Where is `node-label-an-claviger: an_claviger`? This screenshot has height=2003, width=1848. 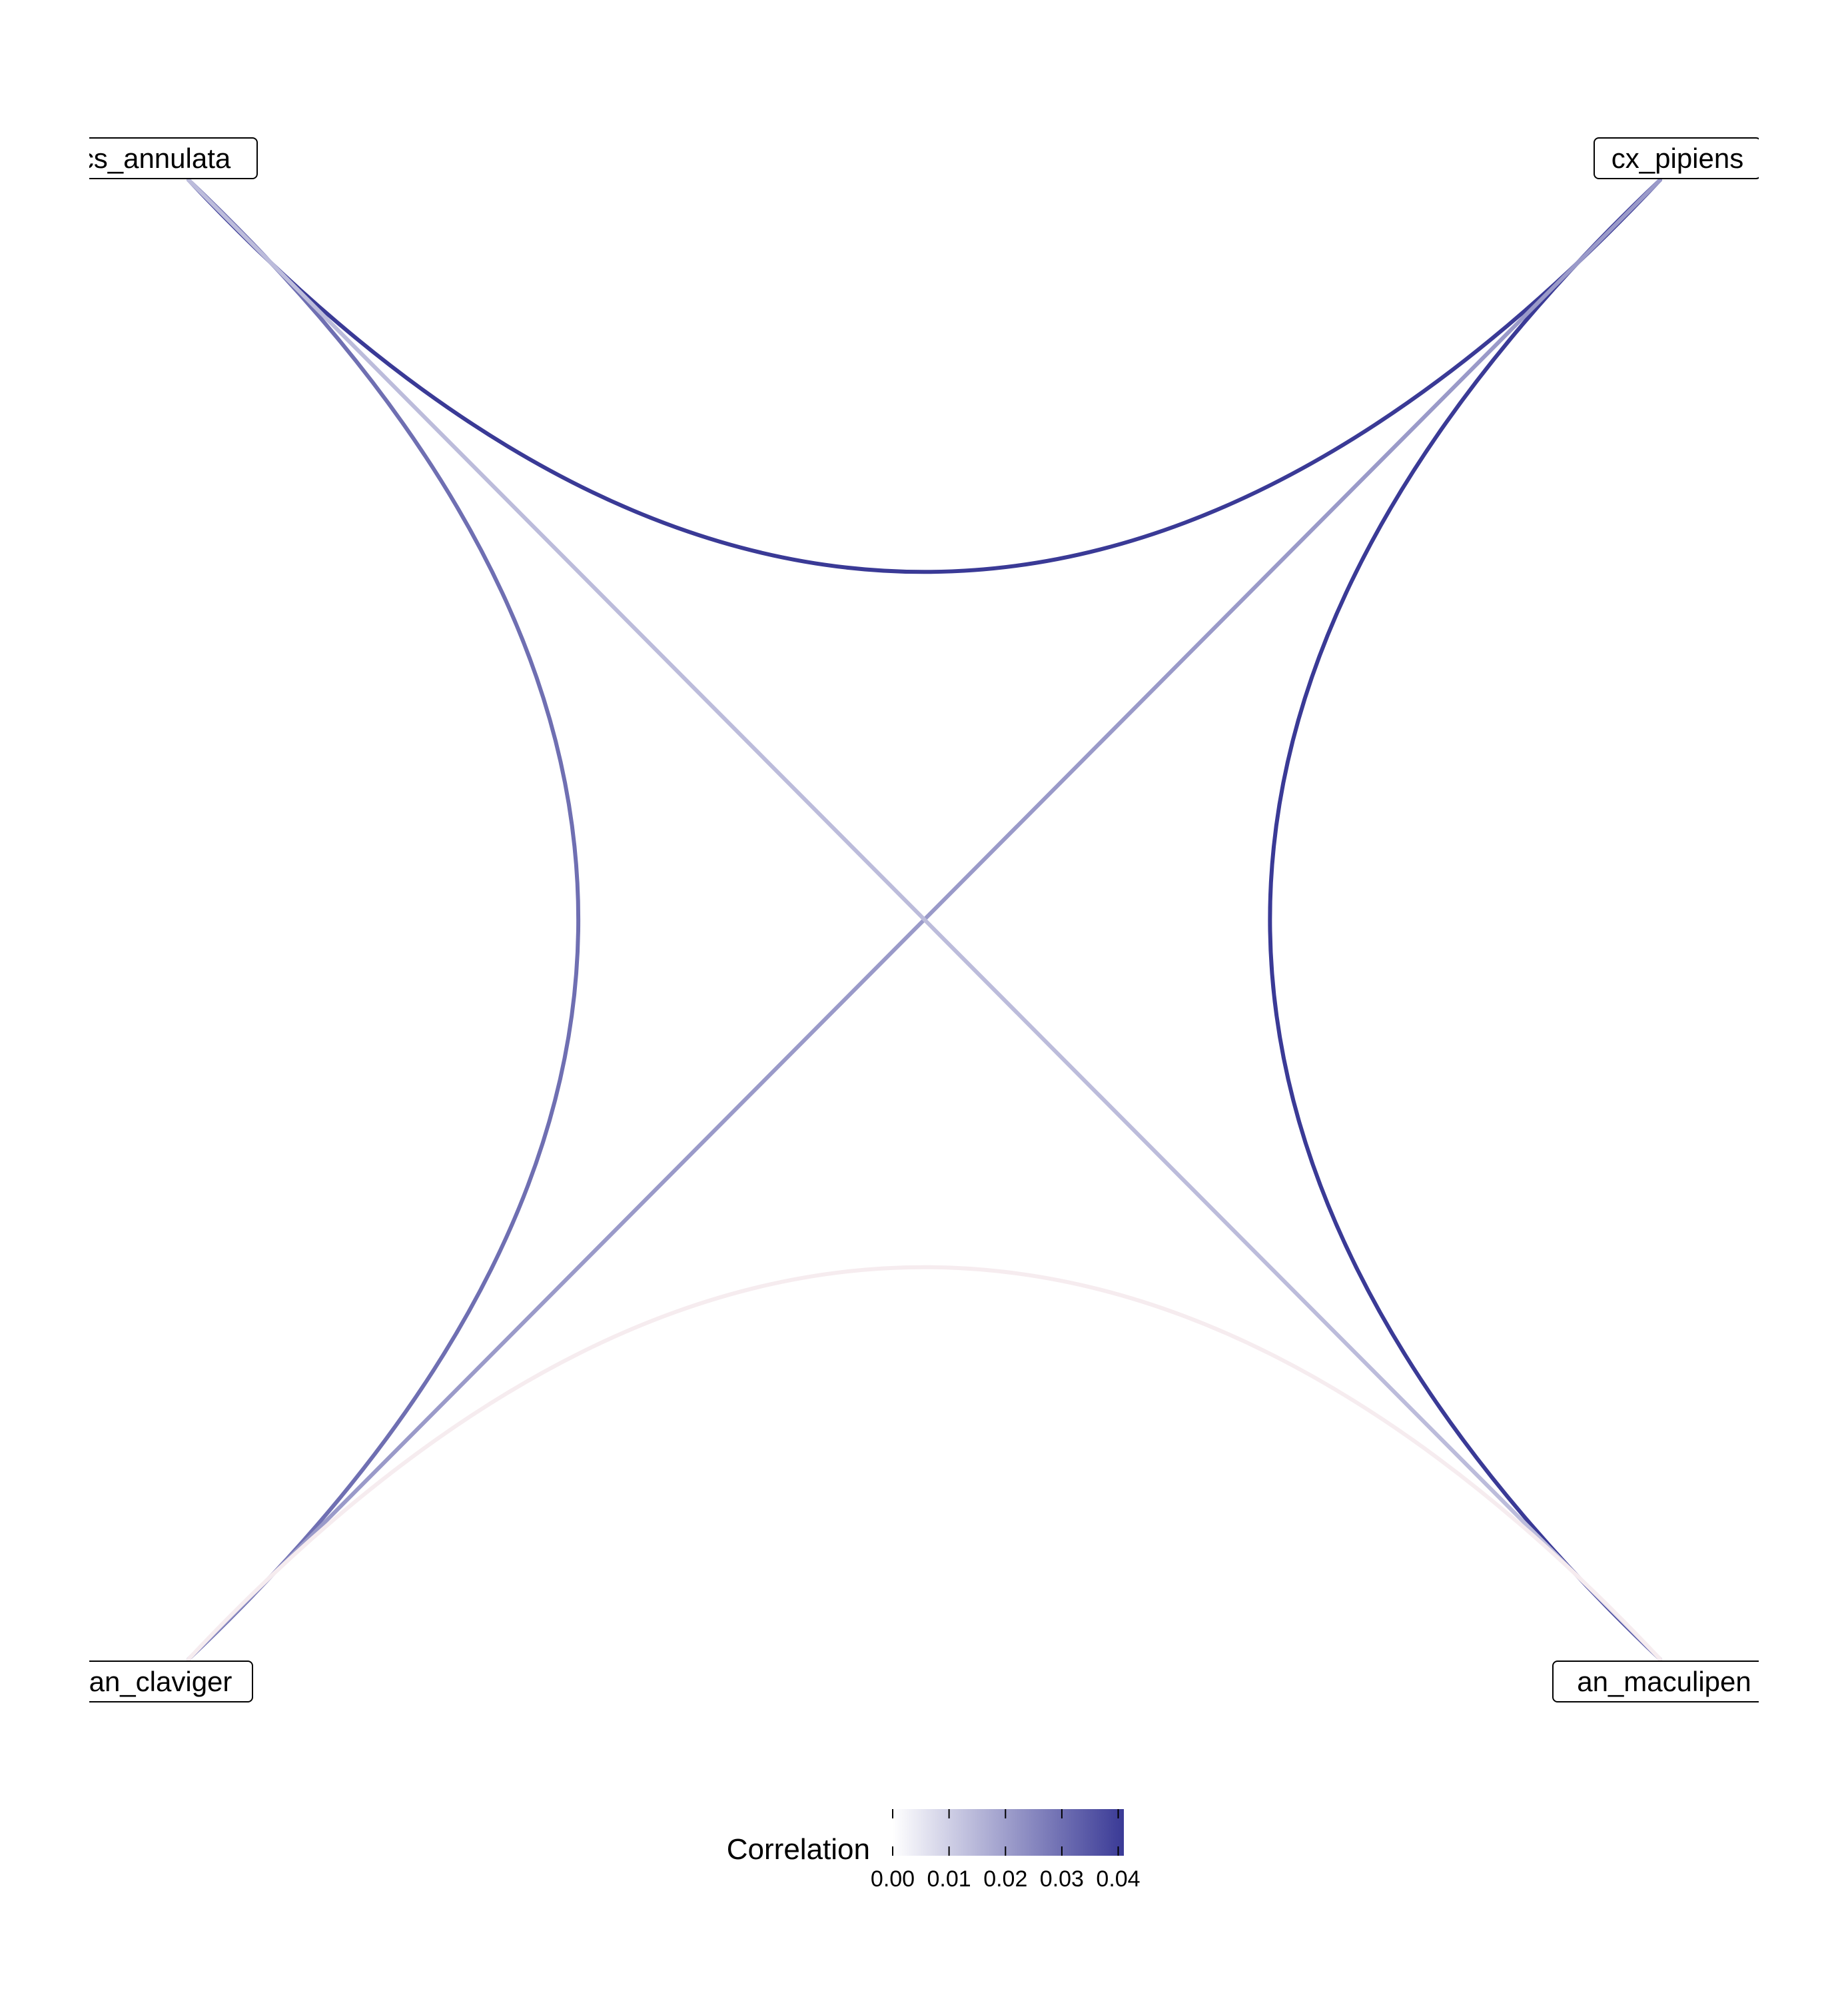
node-label-an-claviger: an_claviger is located at coordinates (160, 1681).